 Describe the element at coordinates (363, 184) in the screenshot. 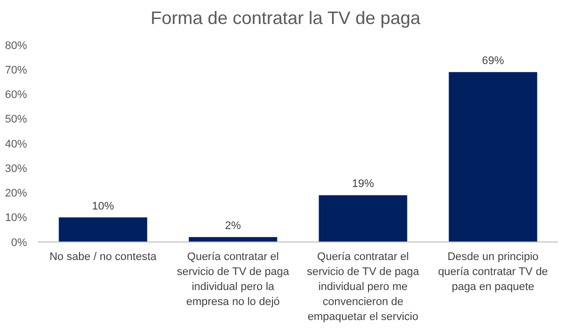

I see `data-label: 19%` at that location.